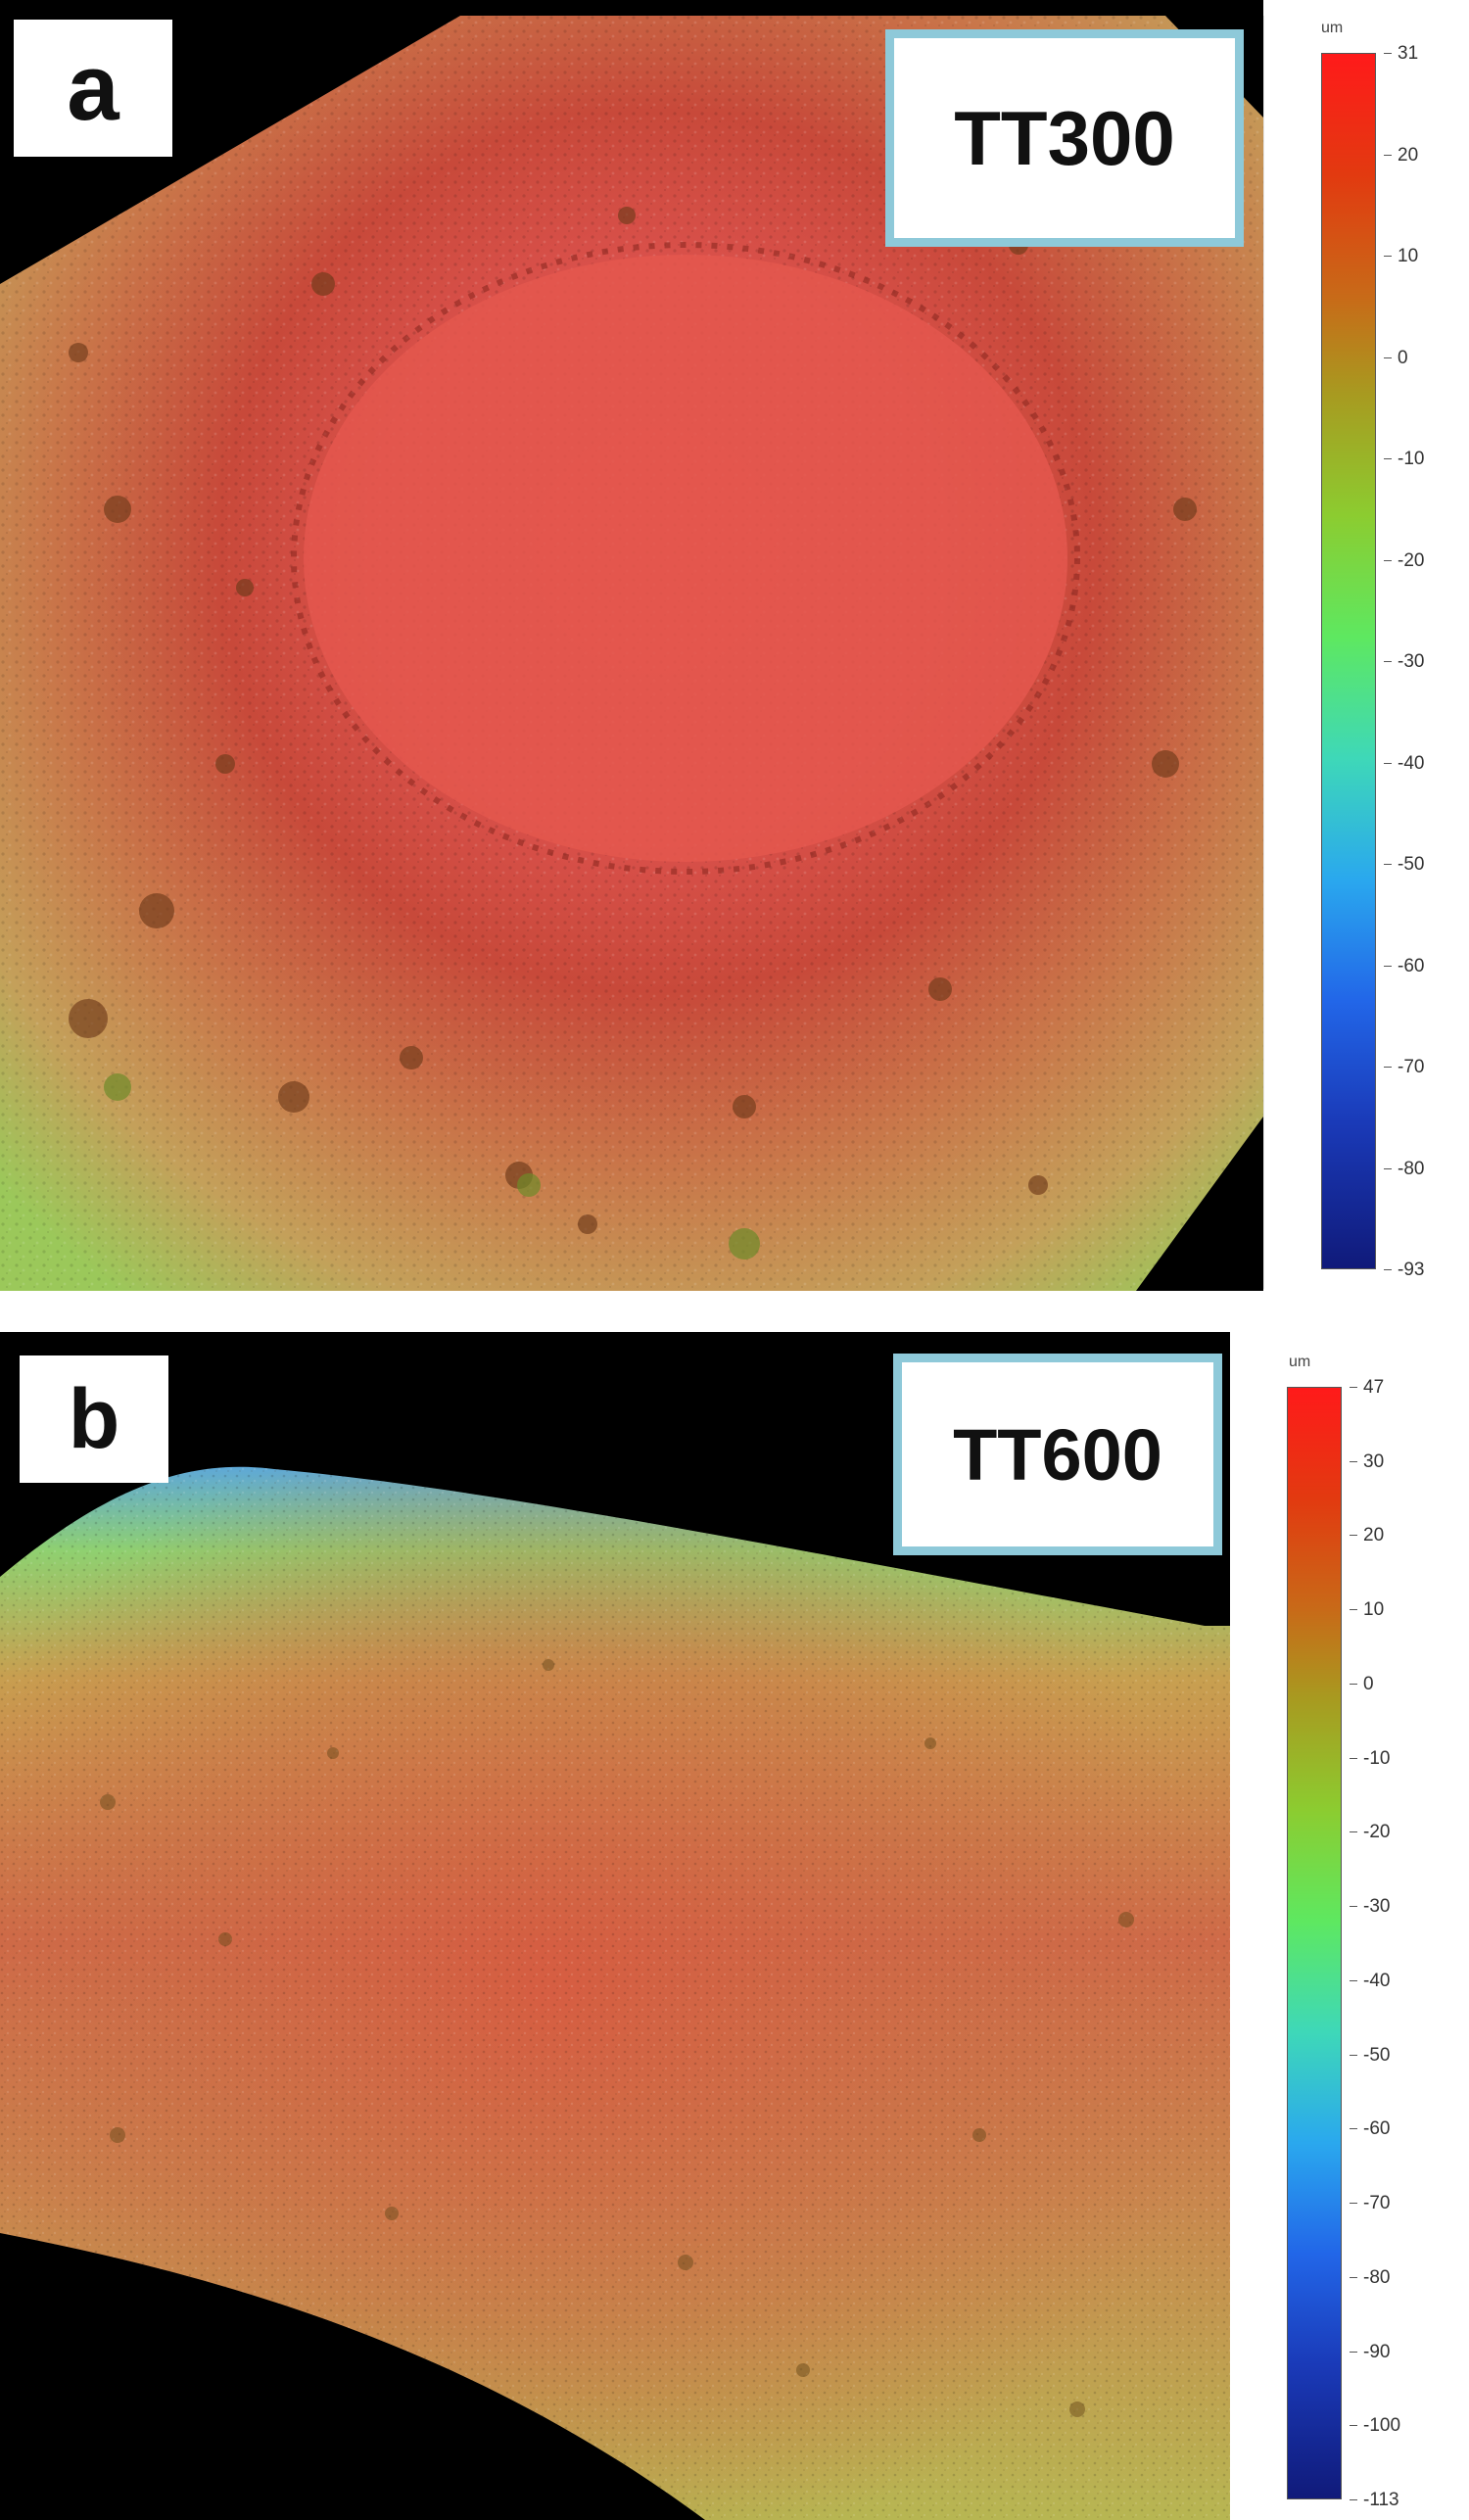  What do you see at coordinates (94, 1419) in the screenshot?
I see `panel-letter: b` at bounding box center [94, 1419].